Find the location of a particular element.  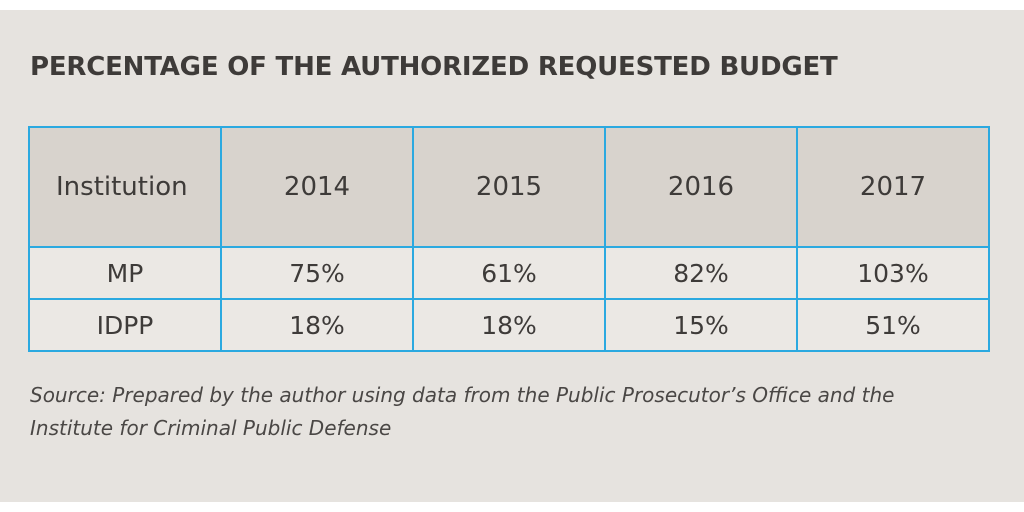

column-header-2016: 2016 is located at coordinates (701, 187).